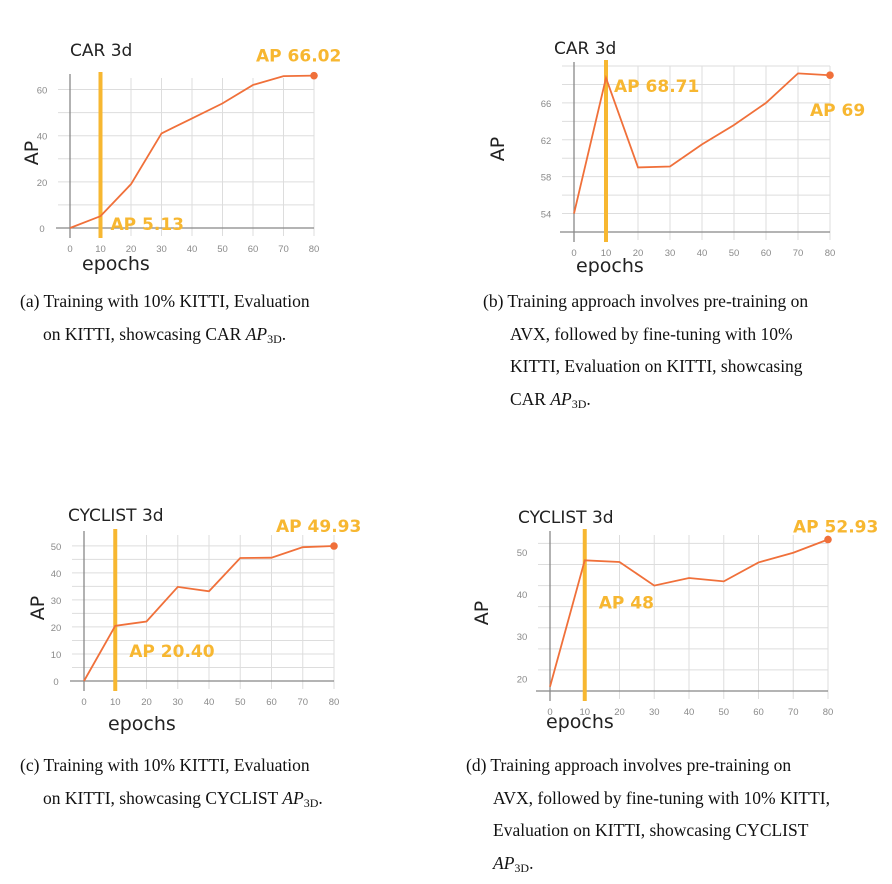  What do you see at coordinates (163, 797) in the screenshot?
I see `caption-text: on KITTI, showcasing CYCLIST` at bounding box center [163, 797].